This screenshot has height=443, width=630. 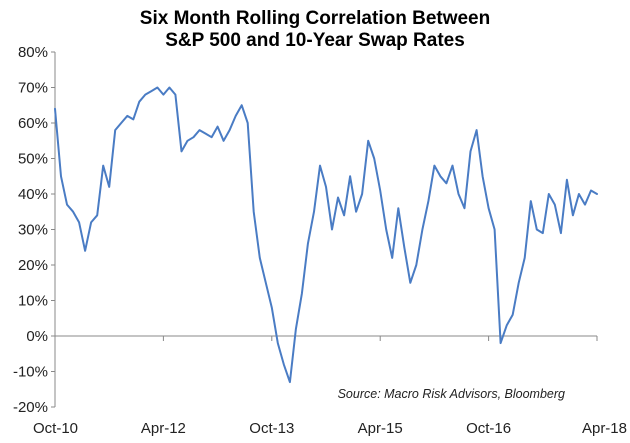 I want to click on y-tick-label: -10%, so click(x=30, y=372).